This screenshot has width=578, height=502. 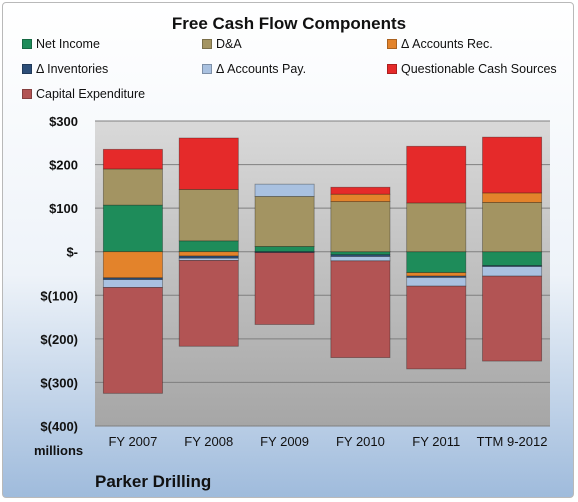 I want to click on legend-label: Questionable Cash Sources, so click(x=479, y=69).